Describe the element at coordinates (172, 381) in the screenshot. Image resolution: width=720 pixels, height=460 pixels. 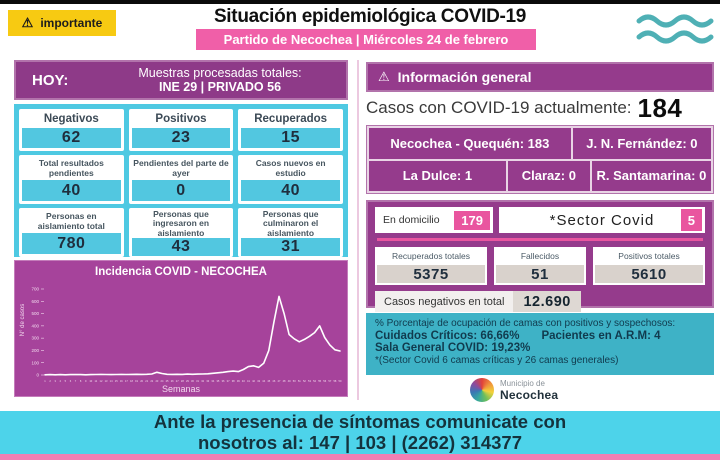
I see `svg-text: 26` at that location.